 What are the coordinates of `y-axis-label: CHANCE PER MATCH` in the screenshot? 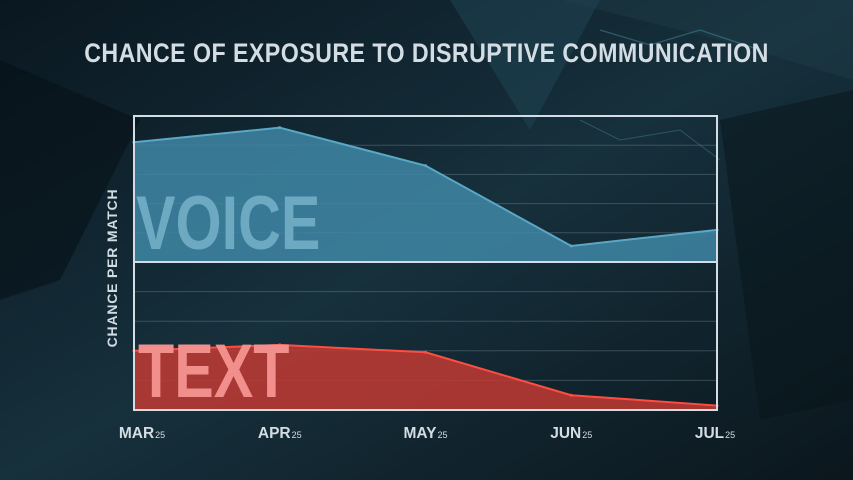 It's located at (112, 268).